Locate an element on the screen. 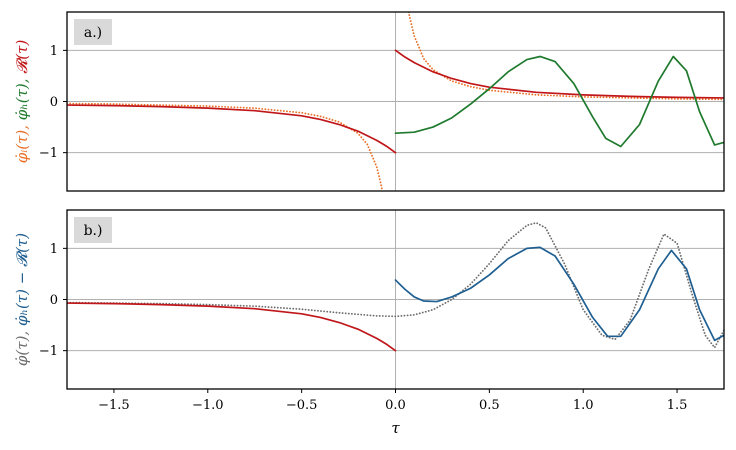 The height and width of the screenshot is (450, 736). y-axis-label-part: 𝓡(τ) is located at coordinates (22, 57).